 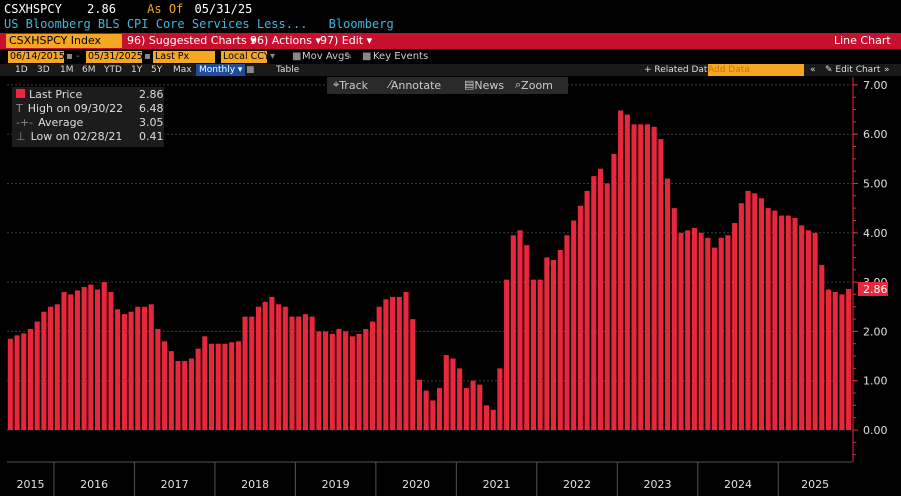 I want to click on last-price-label: Last Price, so click(x=56, y=94).